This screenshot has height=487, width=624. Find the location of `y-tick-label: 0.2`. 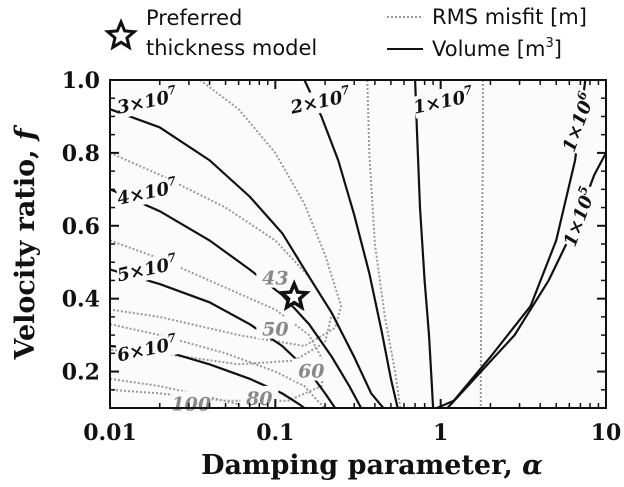

y-tick-label: 0.2 is located at coordinates (81, 373).